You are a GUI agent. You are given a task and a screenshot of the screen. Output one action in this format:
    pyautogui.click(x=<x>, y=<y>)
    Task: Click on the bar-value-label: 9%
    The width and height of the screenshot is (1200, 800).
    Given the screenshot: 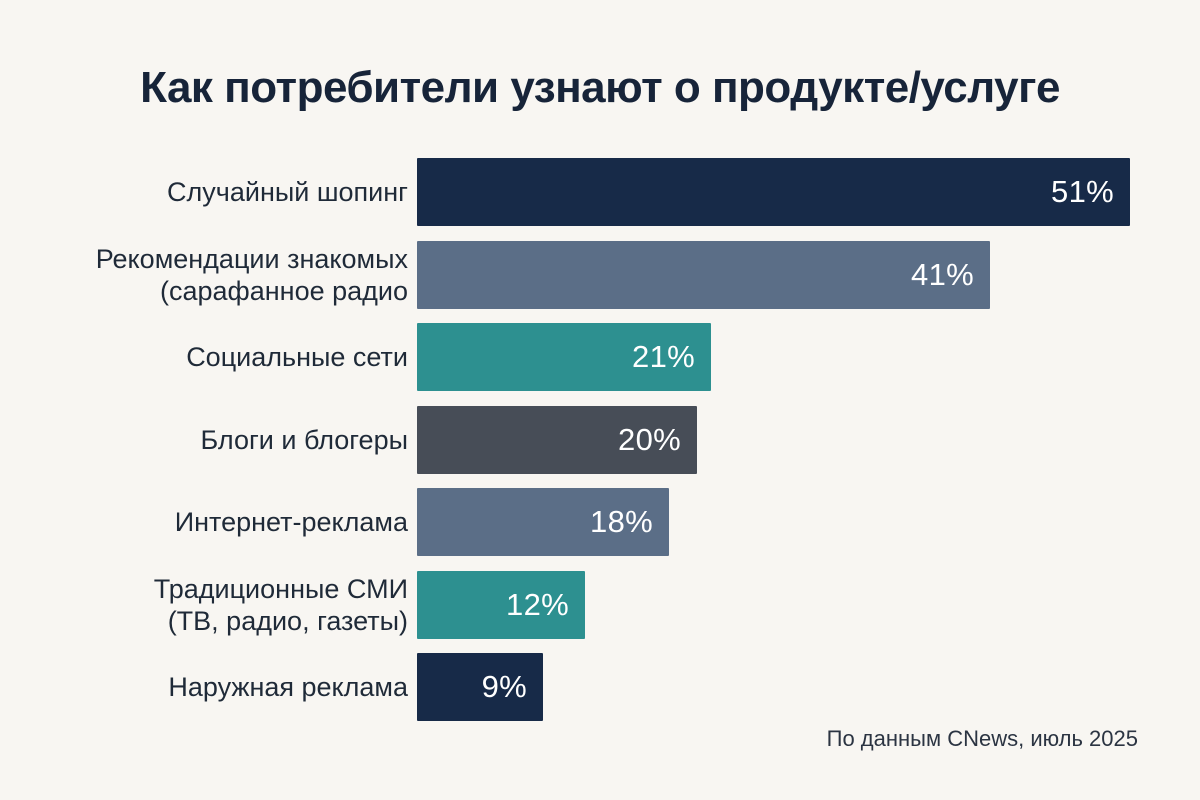 What is the action you would take?
    pyautogui.click(x=504, y=686)
    